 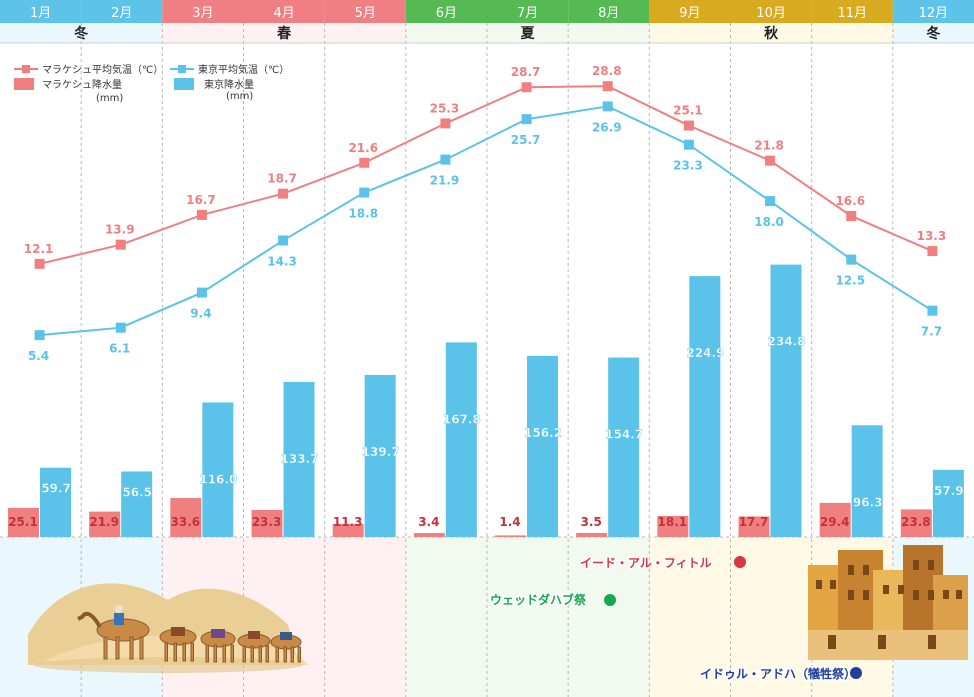 I want to click on season-label-2: 夏, so click(x=528, y=33).